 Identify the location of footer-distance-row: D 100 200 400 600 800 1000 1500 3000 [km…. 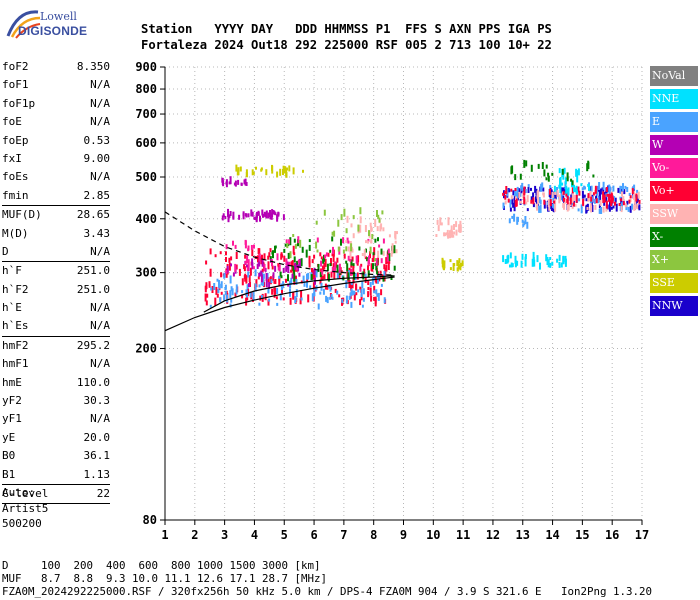
(161, 565).